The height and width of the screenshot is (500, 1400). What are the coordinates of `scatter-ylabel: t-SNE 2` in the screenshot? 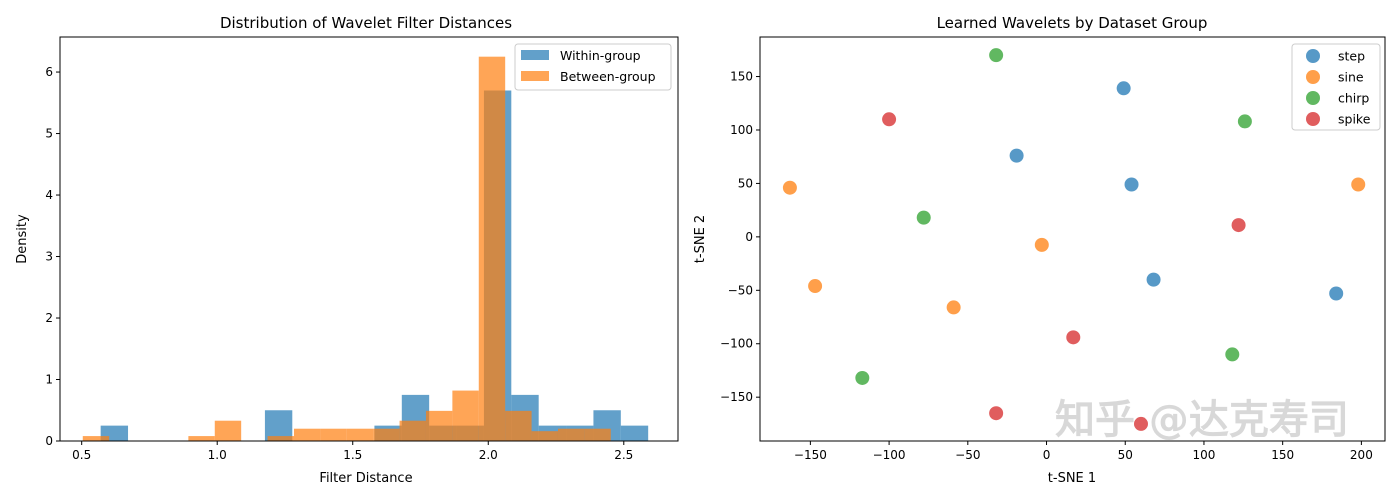 It's located at (700, 239).